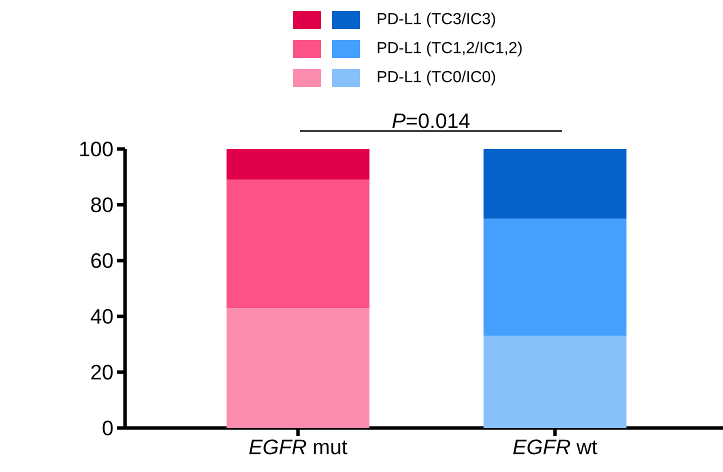 The width and height of the screenshot is (723, 472). Describe the element at coordinates (102, 204) in the screenshot. I see `y-tick-label: 80` at that location.